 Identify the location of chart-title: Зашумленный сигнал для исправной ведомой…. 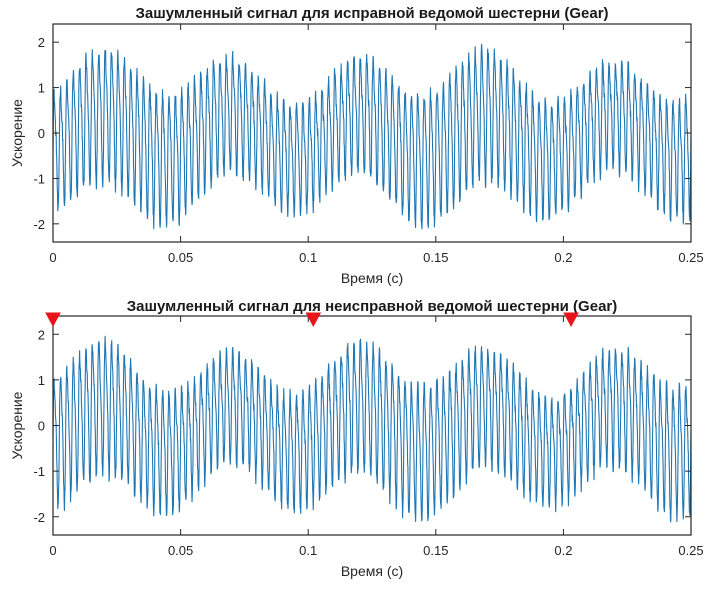
(371, 13).